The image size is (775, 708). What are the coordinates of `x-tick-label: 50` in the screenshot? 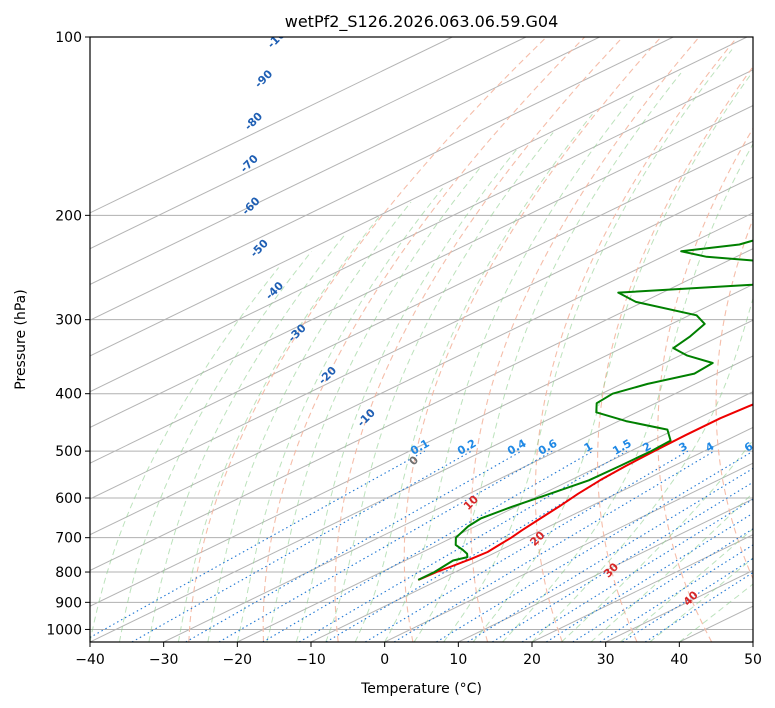 It's located at (753, 660).